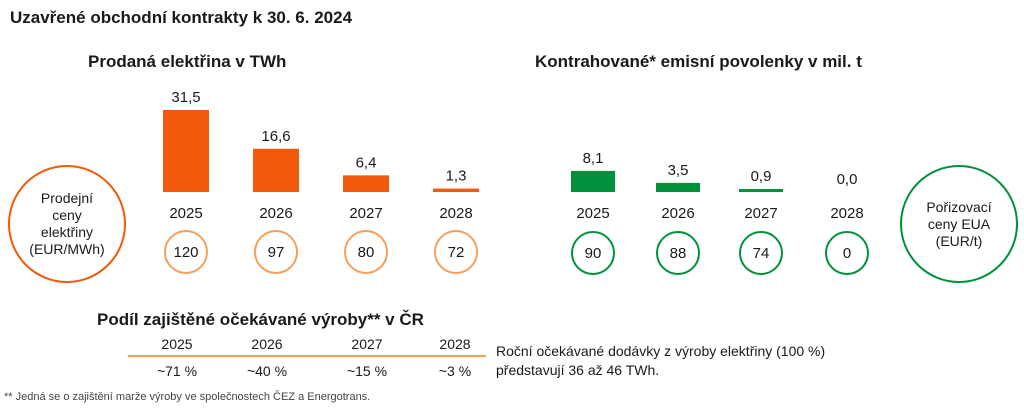 The image size is (1024, 408). What do you see at coordinates (678, 253) in the screenshot?
I see `emissions-price-2026: 88` at bounding box center [678, 253].